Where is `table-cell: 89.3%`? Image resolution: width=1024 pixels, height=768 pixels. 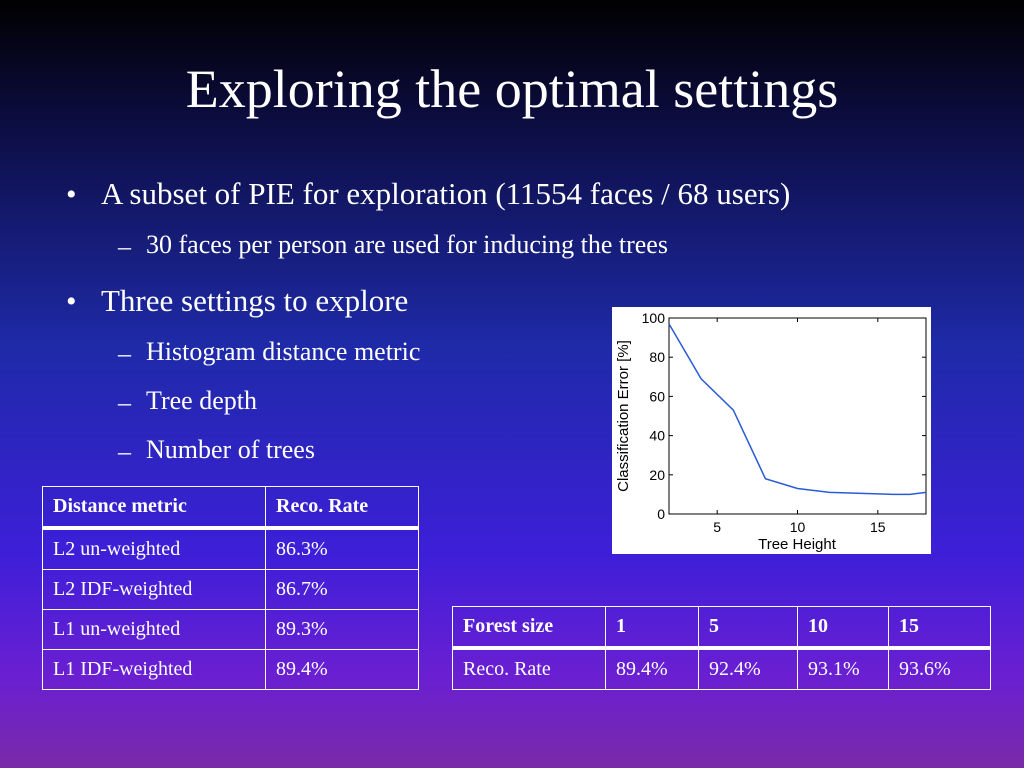
table-cell: 89.3% is located at coordinates (342, 629).